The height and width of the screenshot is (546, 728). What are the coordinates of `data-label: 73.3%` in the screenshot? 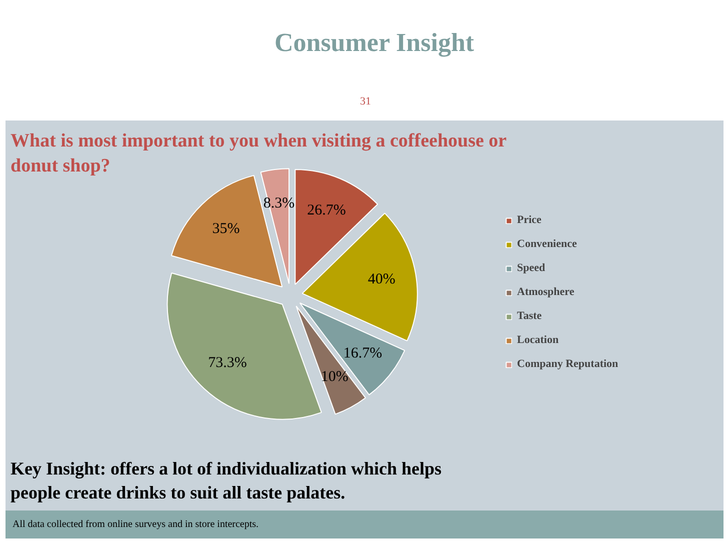 It's located at (227, 363).